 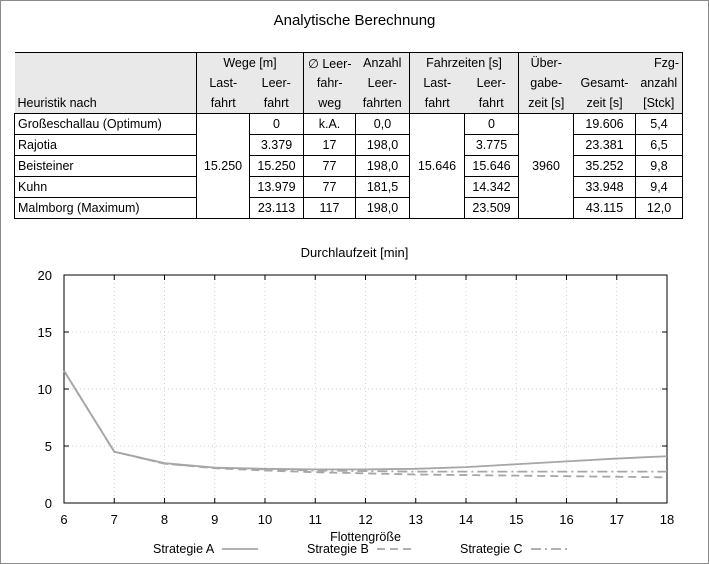 I want to click on group-header-wege: Wege [m], so click(x=250, y=62).